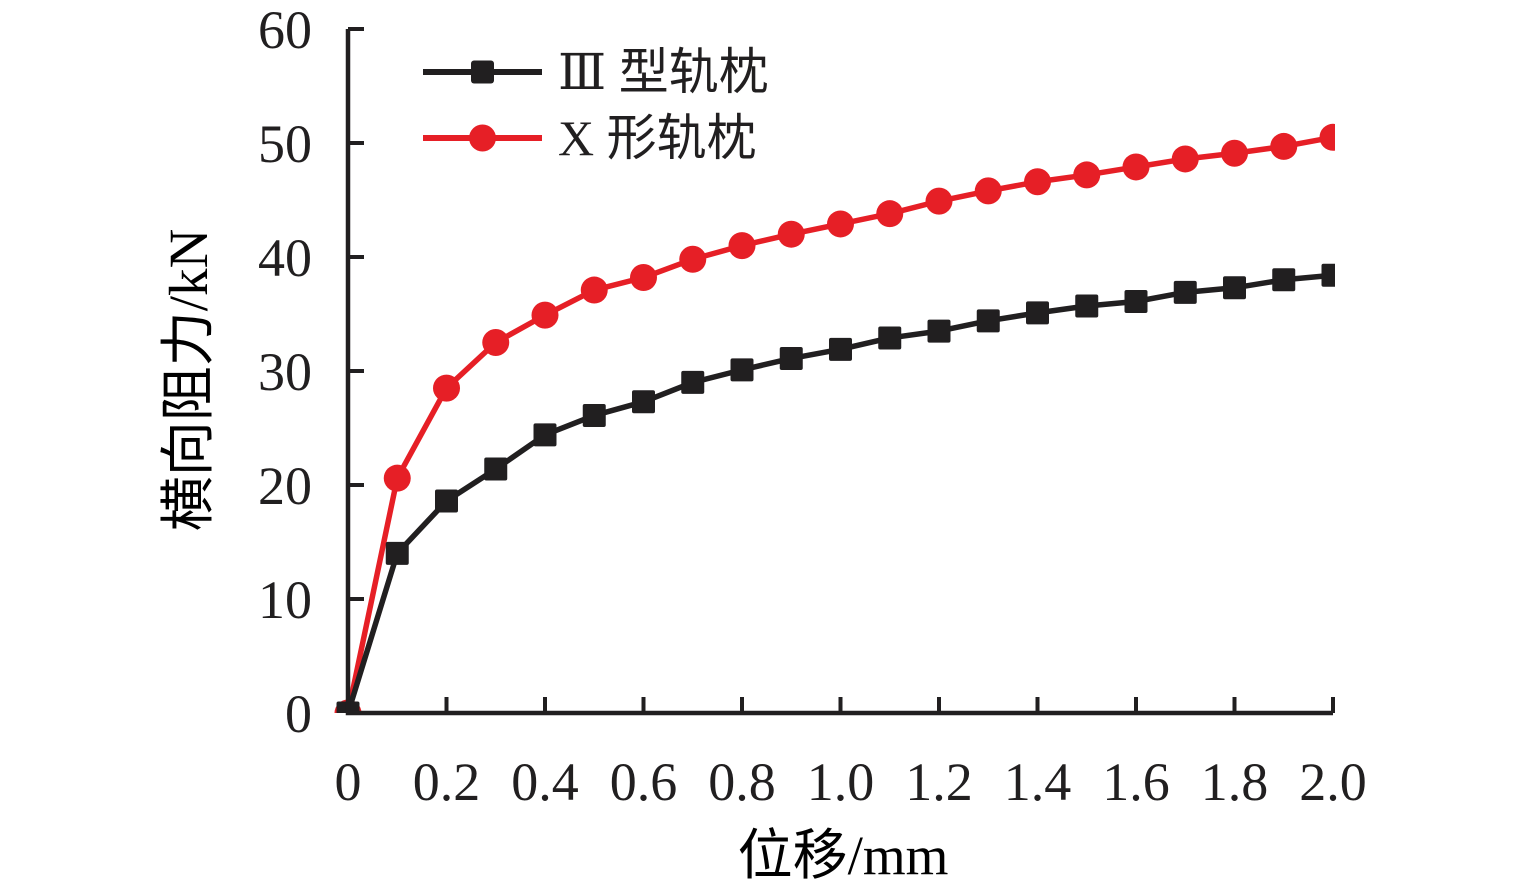  Describe the element at coordinates (188, 380) in the screenshot. I see `y-axis-title: 横向阻力/kN` at that location.